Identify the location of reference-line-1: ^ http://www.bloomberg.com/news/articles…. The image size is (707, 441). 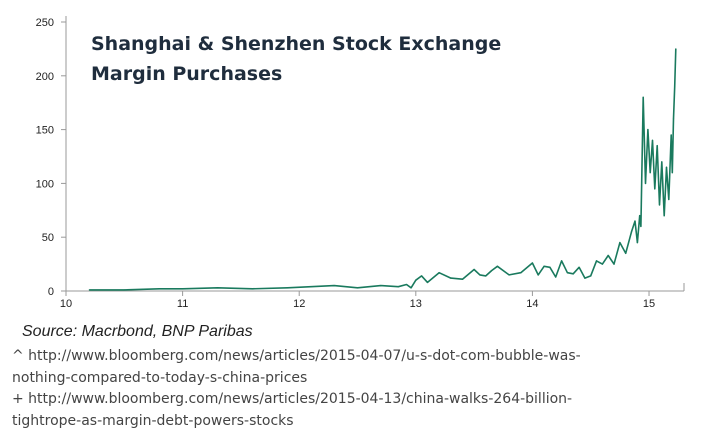
(296, 356).